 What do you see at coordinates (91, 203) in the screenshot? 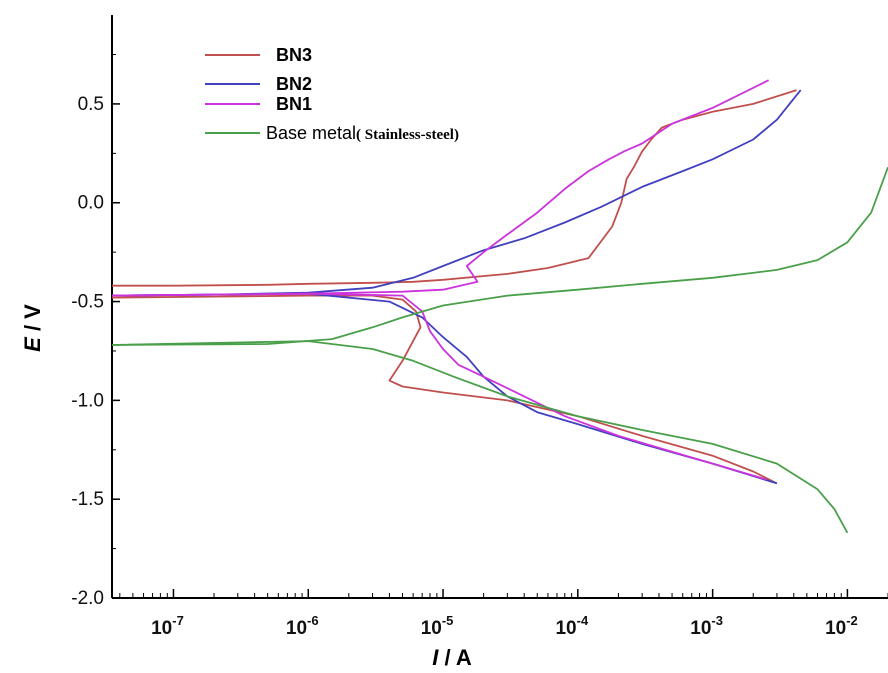
I see `y-tick-label: 0.0` at bounding box center [91, 203].